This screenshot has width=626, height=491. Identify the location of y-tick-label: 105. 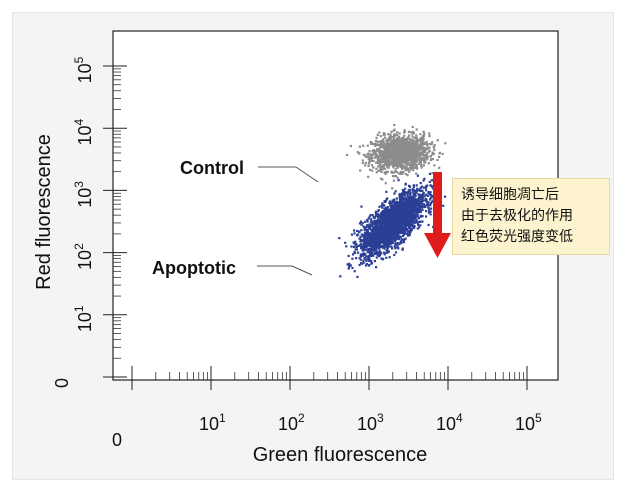
(83, 69).